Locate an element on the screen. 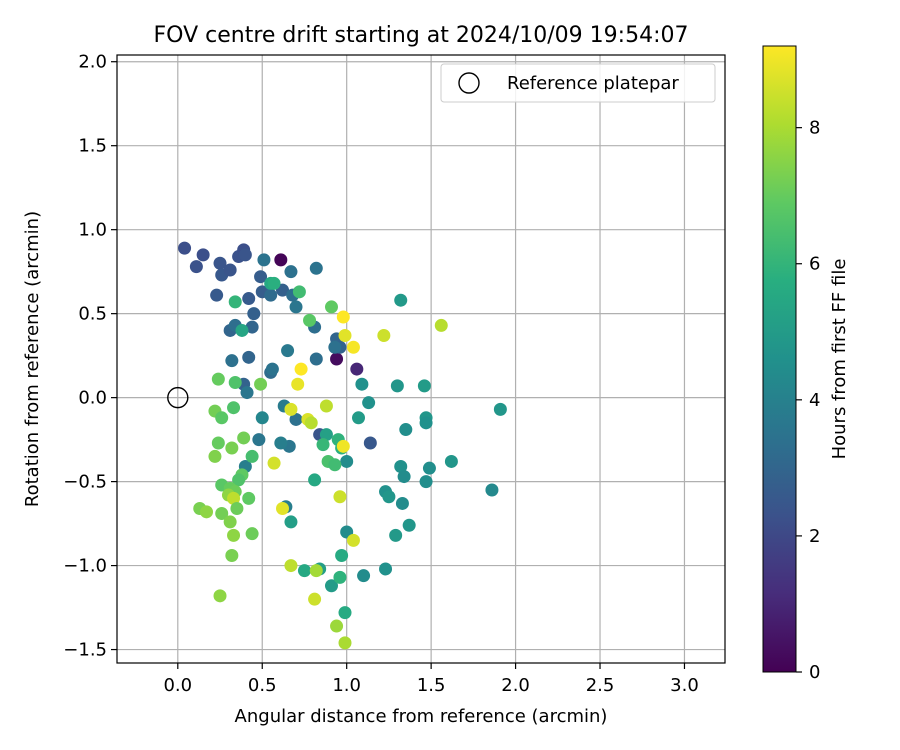 The image size is (900, 750). colorbar-tick-label: 0 is located at coordinates (814, 672).